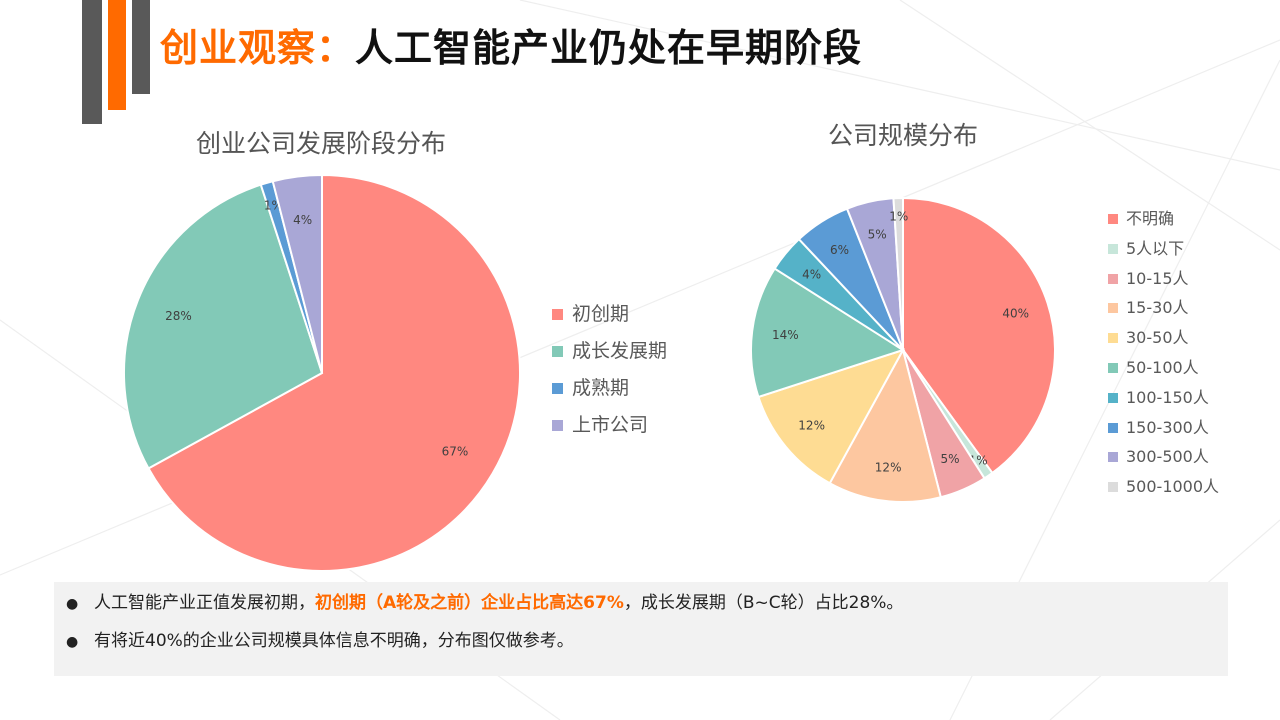  Describe the element at coordinates (811, 274) in the screenshot. I see `size-data-label-6: 4%` at that location.